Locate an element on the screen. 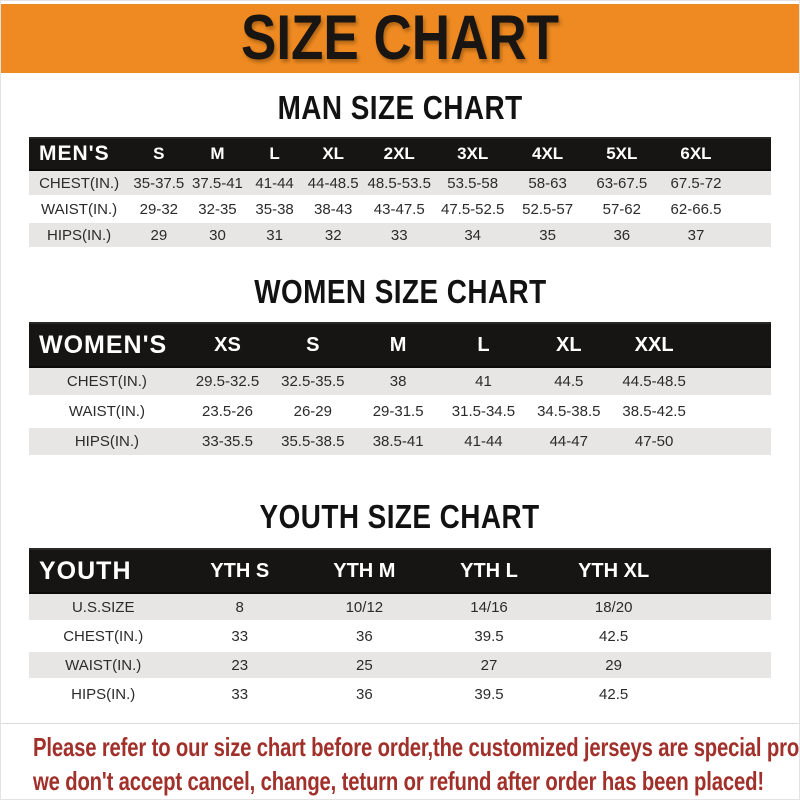  size-value-cell: 34.5-38.5 is located at coordinates (569, 412).